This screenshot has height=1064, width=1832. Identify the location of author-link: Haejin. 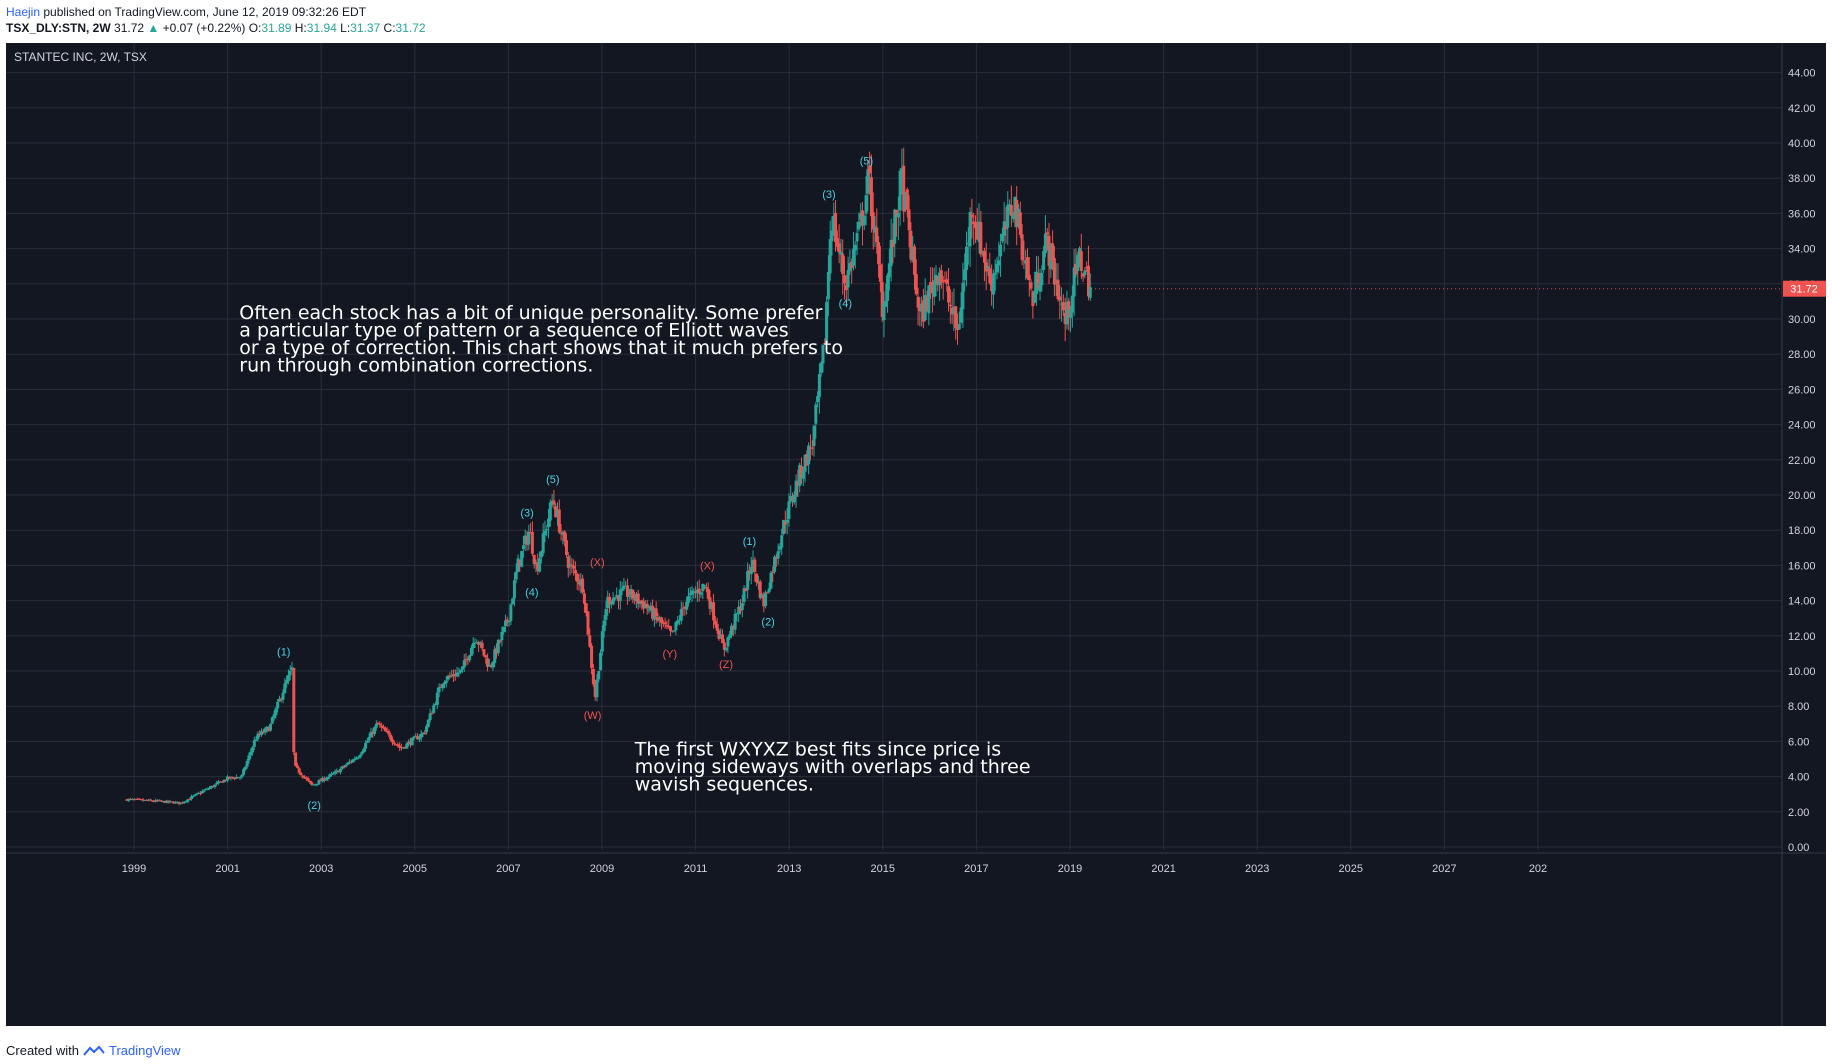
(23, 12).